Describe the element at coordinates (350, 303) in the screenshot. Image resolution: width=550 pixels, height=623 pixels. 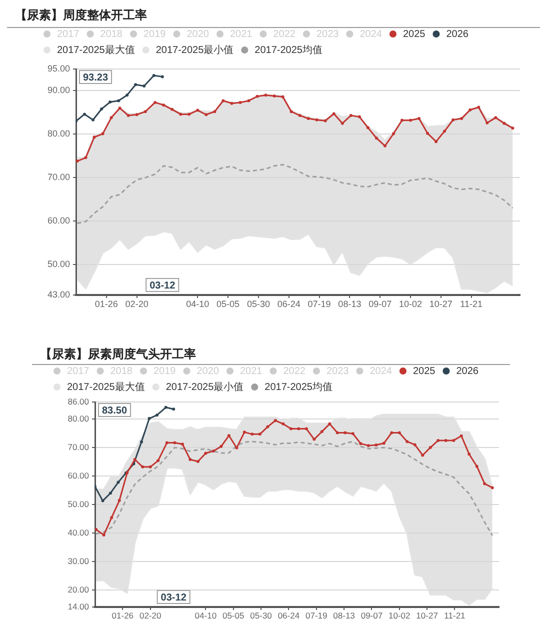
I see `x-tick-label: 08-13` at that location.